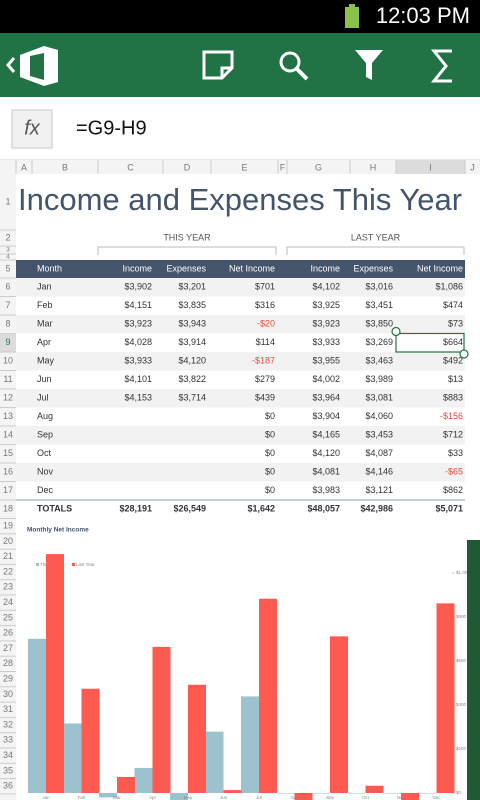 The width and height of the screenshot is (480, 800). What do you see at coordinates (369, 65) in the screenshot?
I see `filter-button` at bounding box center [369, 65].